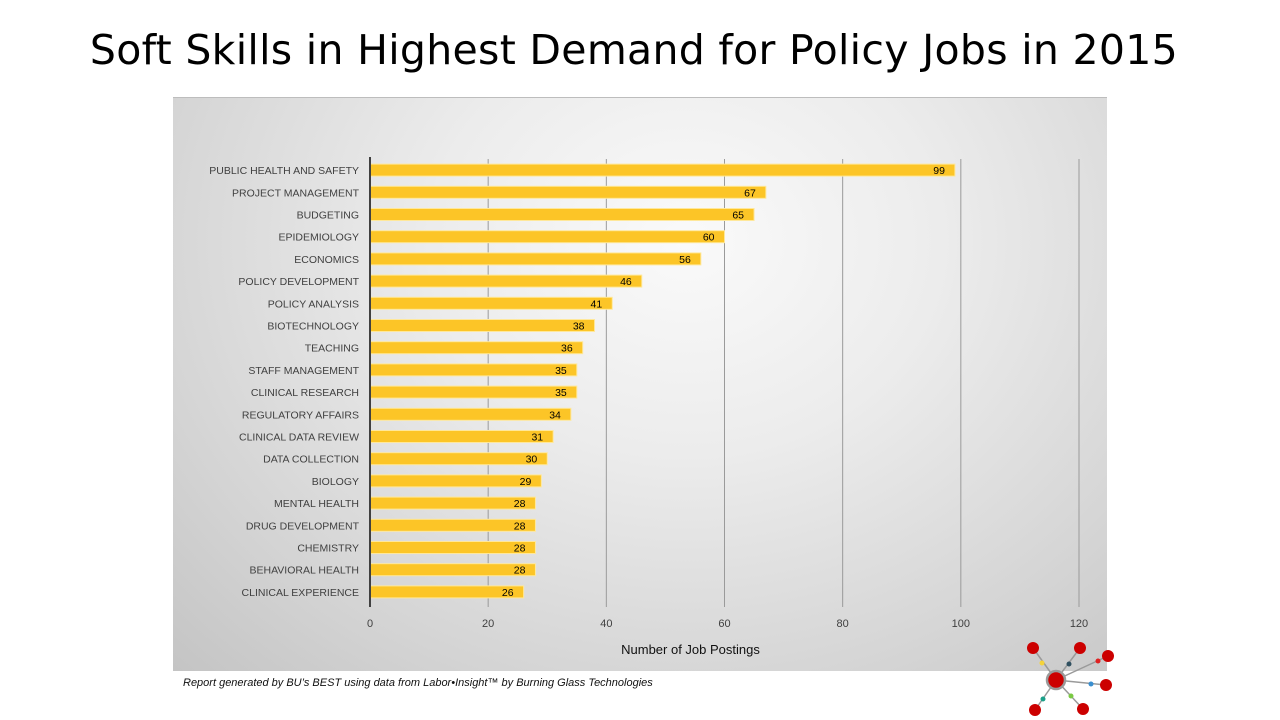 The height and width of the screenshot is (720, 1280). Describe the element at coordinates (488, 624) in the screenshot. I see `x-tick-label: 20` at that location.